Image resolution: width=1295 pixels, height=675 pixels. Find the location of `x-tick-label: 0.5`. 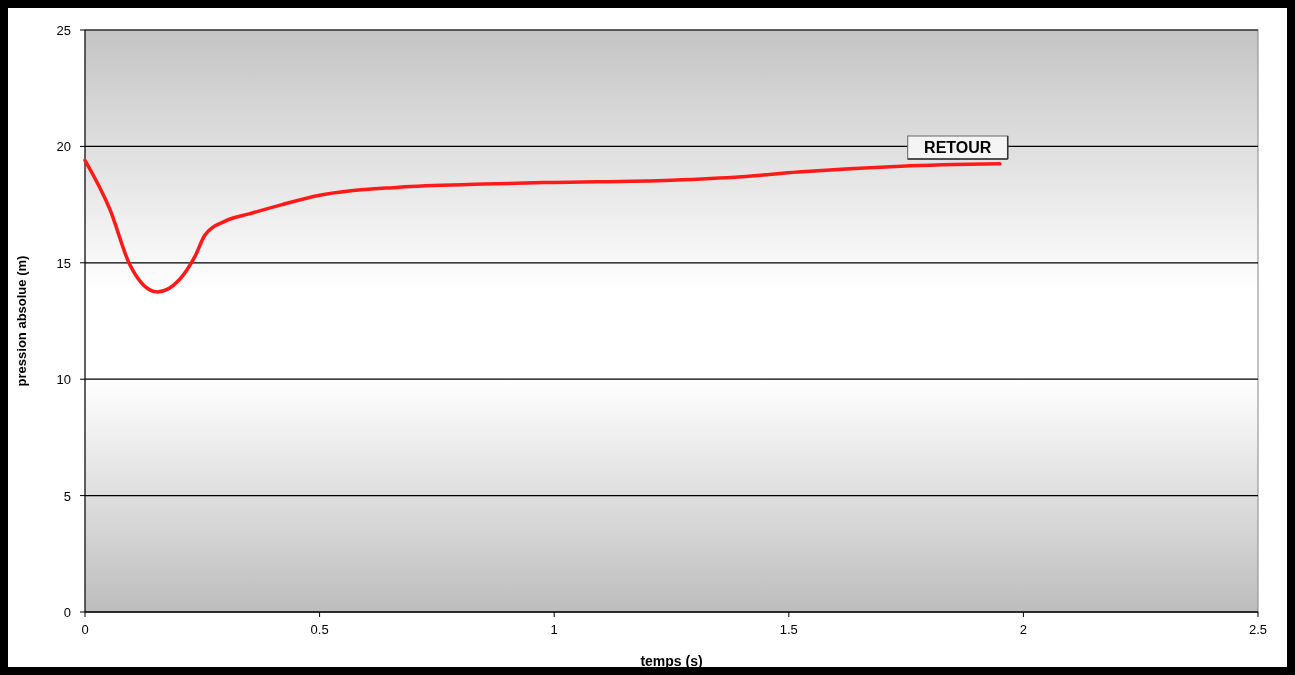

x-tick-label: 0.5 is located at coordinates (319, 629).